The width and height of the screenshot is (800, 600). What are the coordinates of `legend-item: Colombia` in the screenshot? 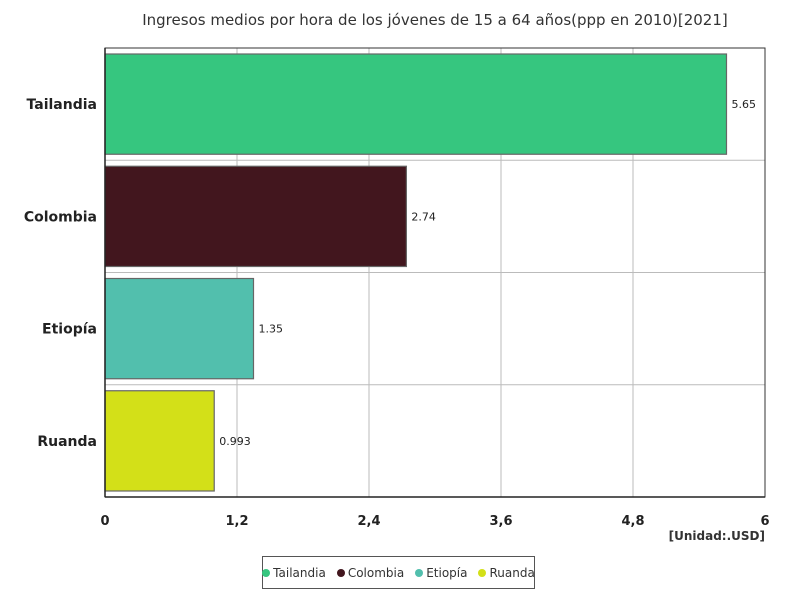 It's located at (370, 572).